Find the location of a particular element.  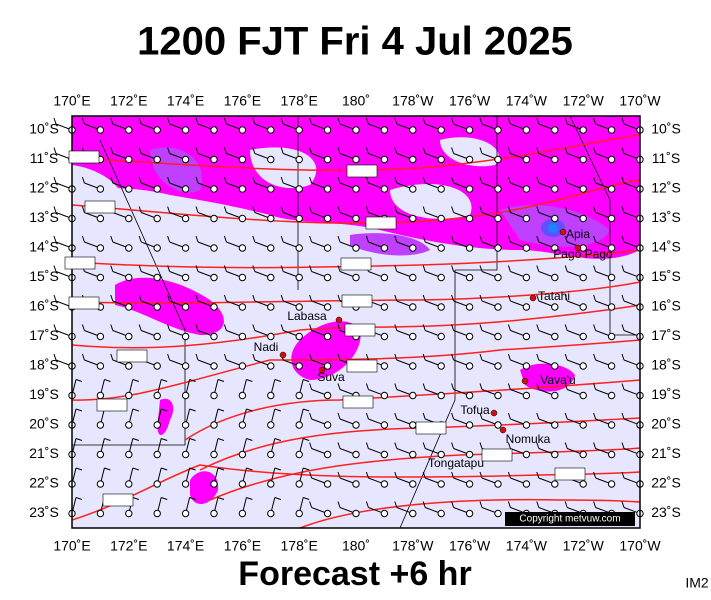

lon-label-top: 172˚E is located at coordinates (128, 101).